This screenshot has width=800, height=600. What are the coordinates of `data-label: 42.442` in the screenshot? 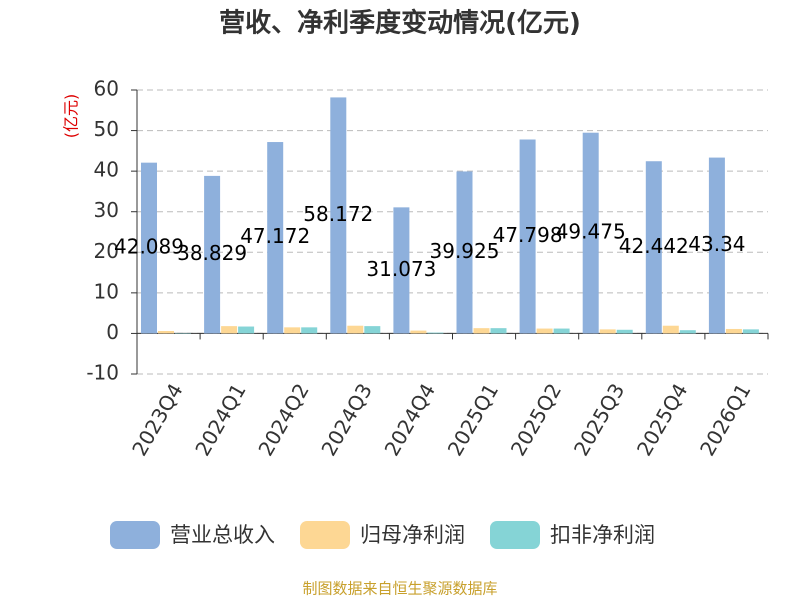 It's located at (654, 246).